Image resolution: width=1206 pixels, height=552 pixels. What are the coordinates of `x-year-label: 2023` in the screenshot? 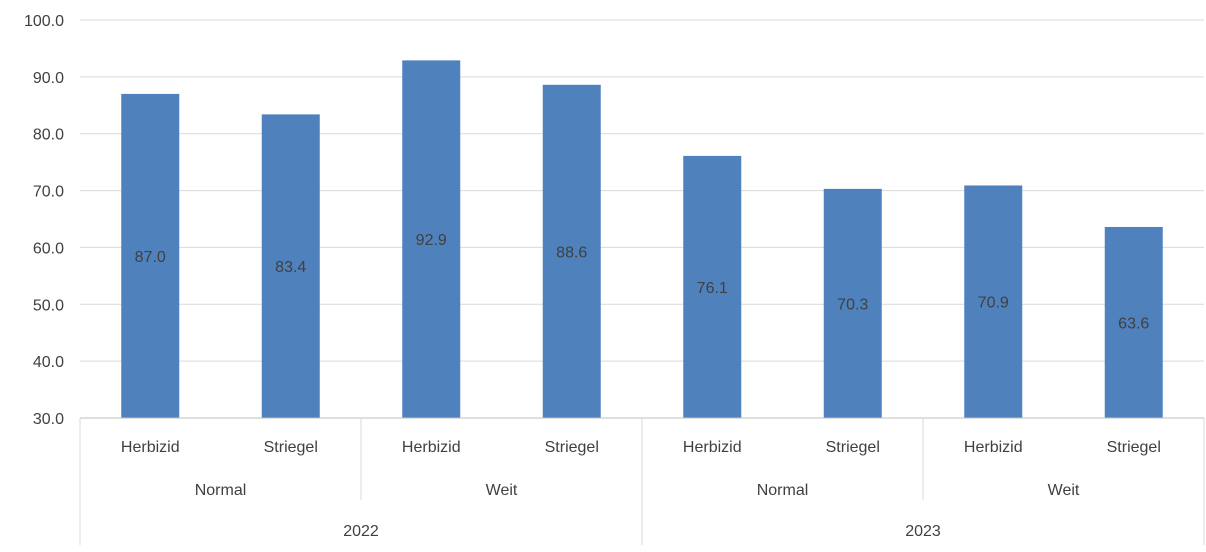 It's located at (923, 531).